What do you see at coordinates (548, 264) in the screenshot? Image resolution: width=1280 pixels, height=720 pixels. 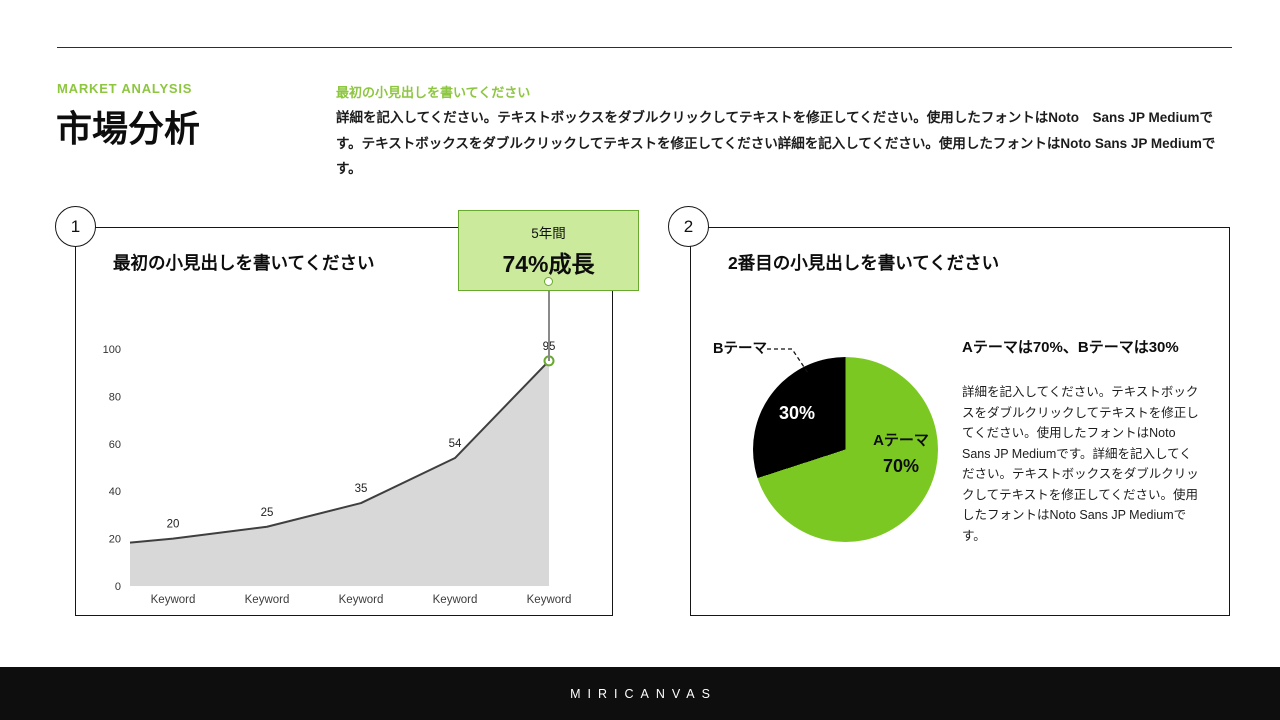 I see `callout-growth: 74%成長` at bounding box center [548, 264].